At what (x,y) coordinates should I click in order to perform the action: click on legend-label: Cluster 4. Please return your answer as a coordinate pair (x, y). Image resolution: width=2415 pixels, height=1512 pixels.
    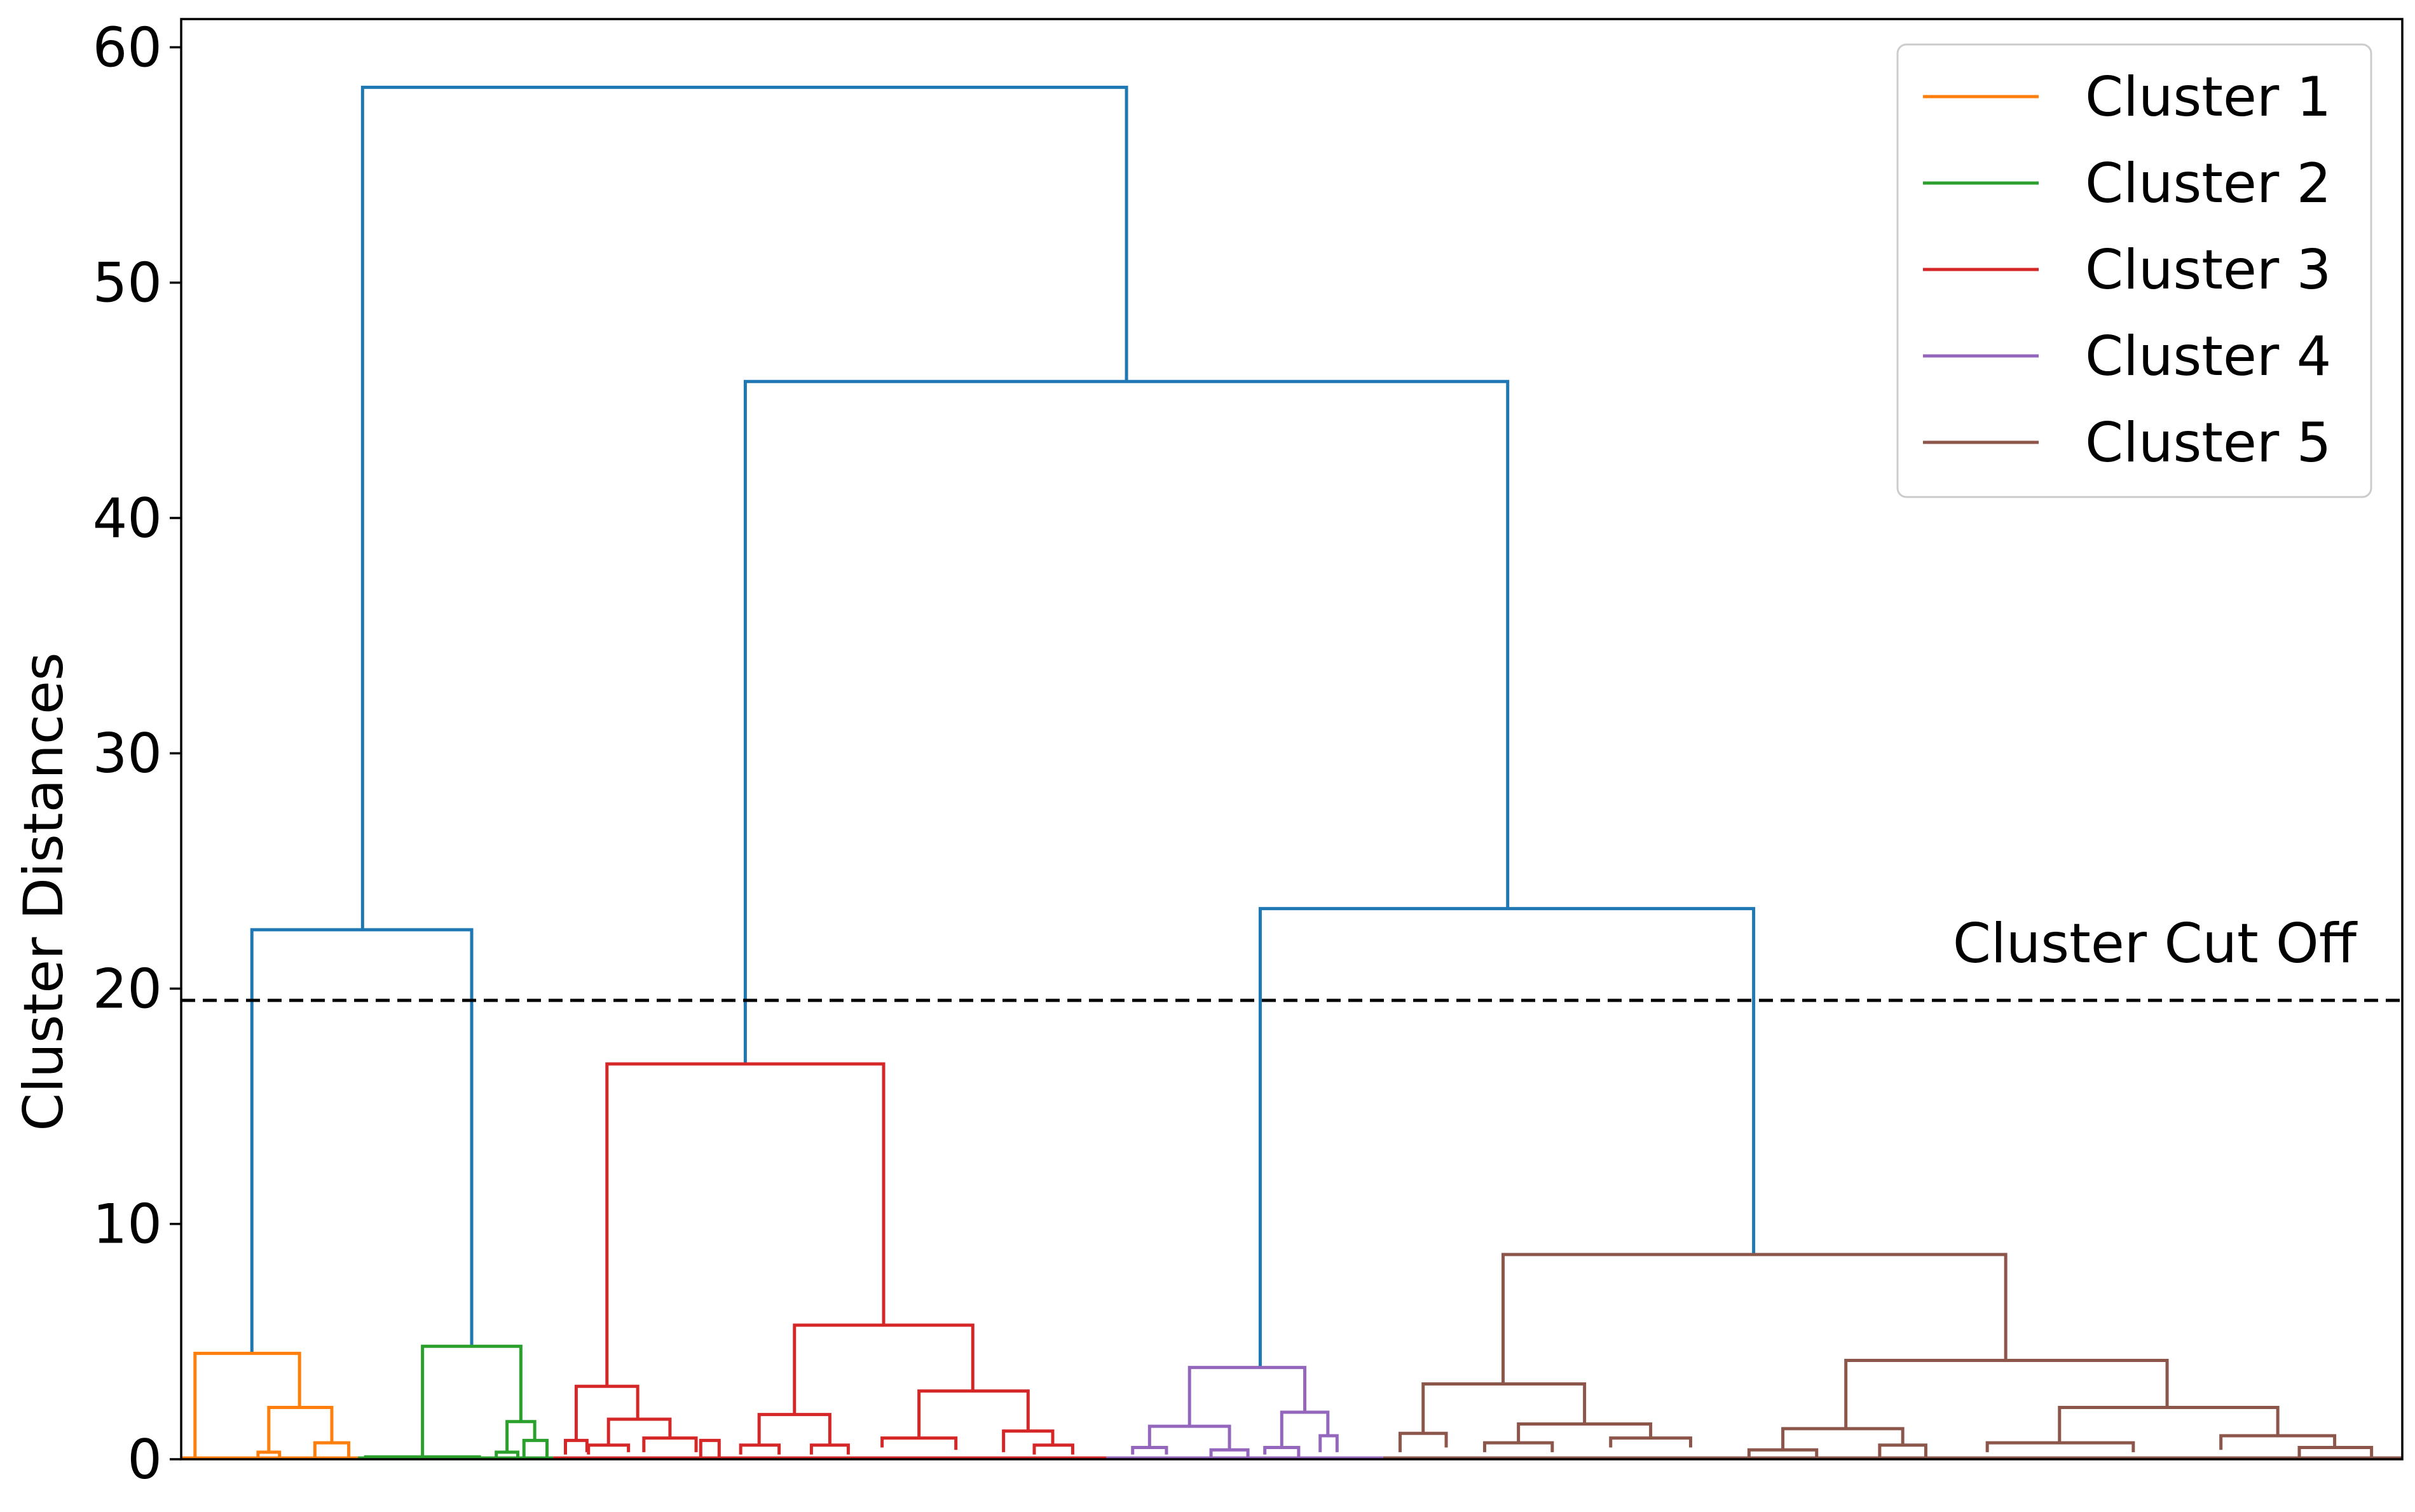
    Looking at the image, I should click on (2208, 357).